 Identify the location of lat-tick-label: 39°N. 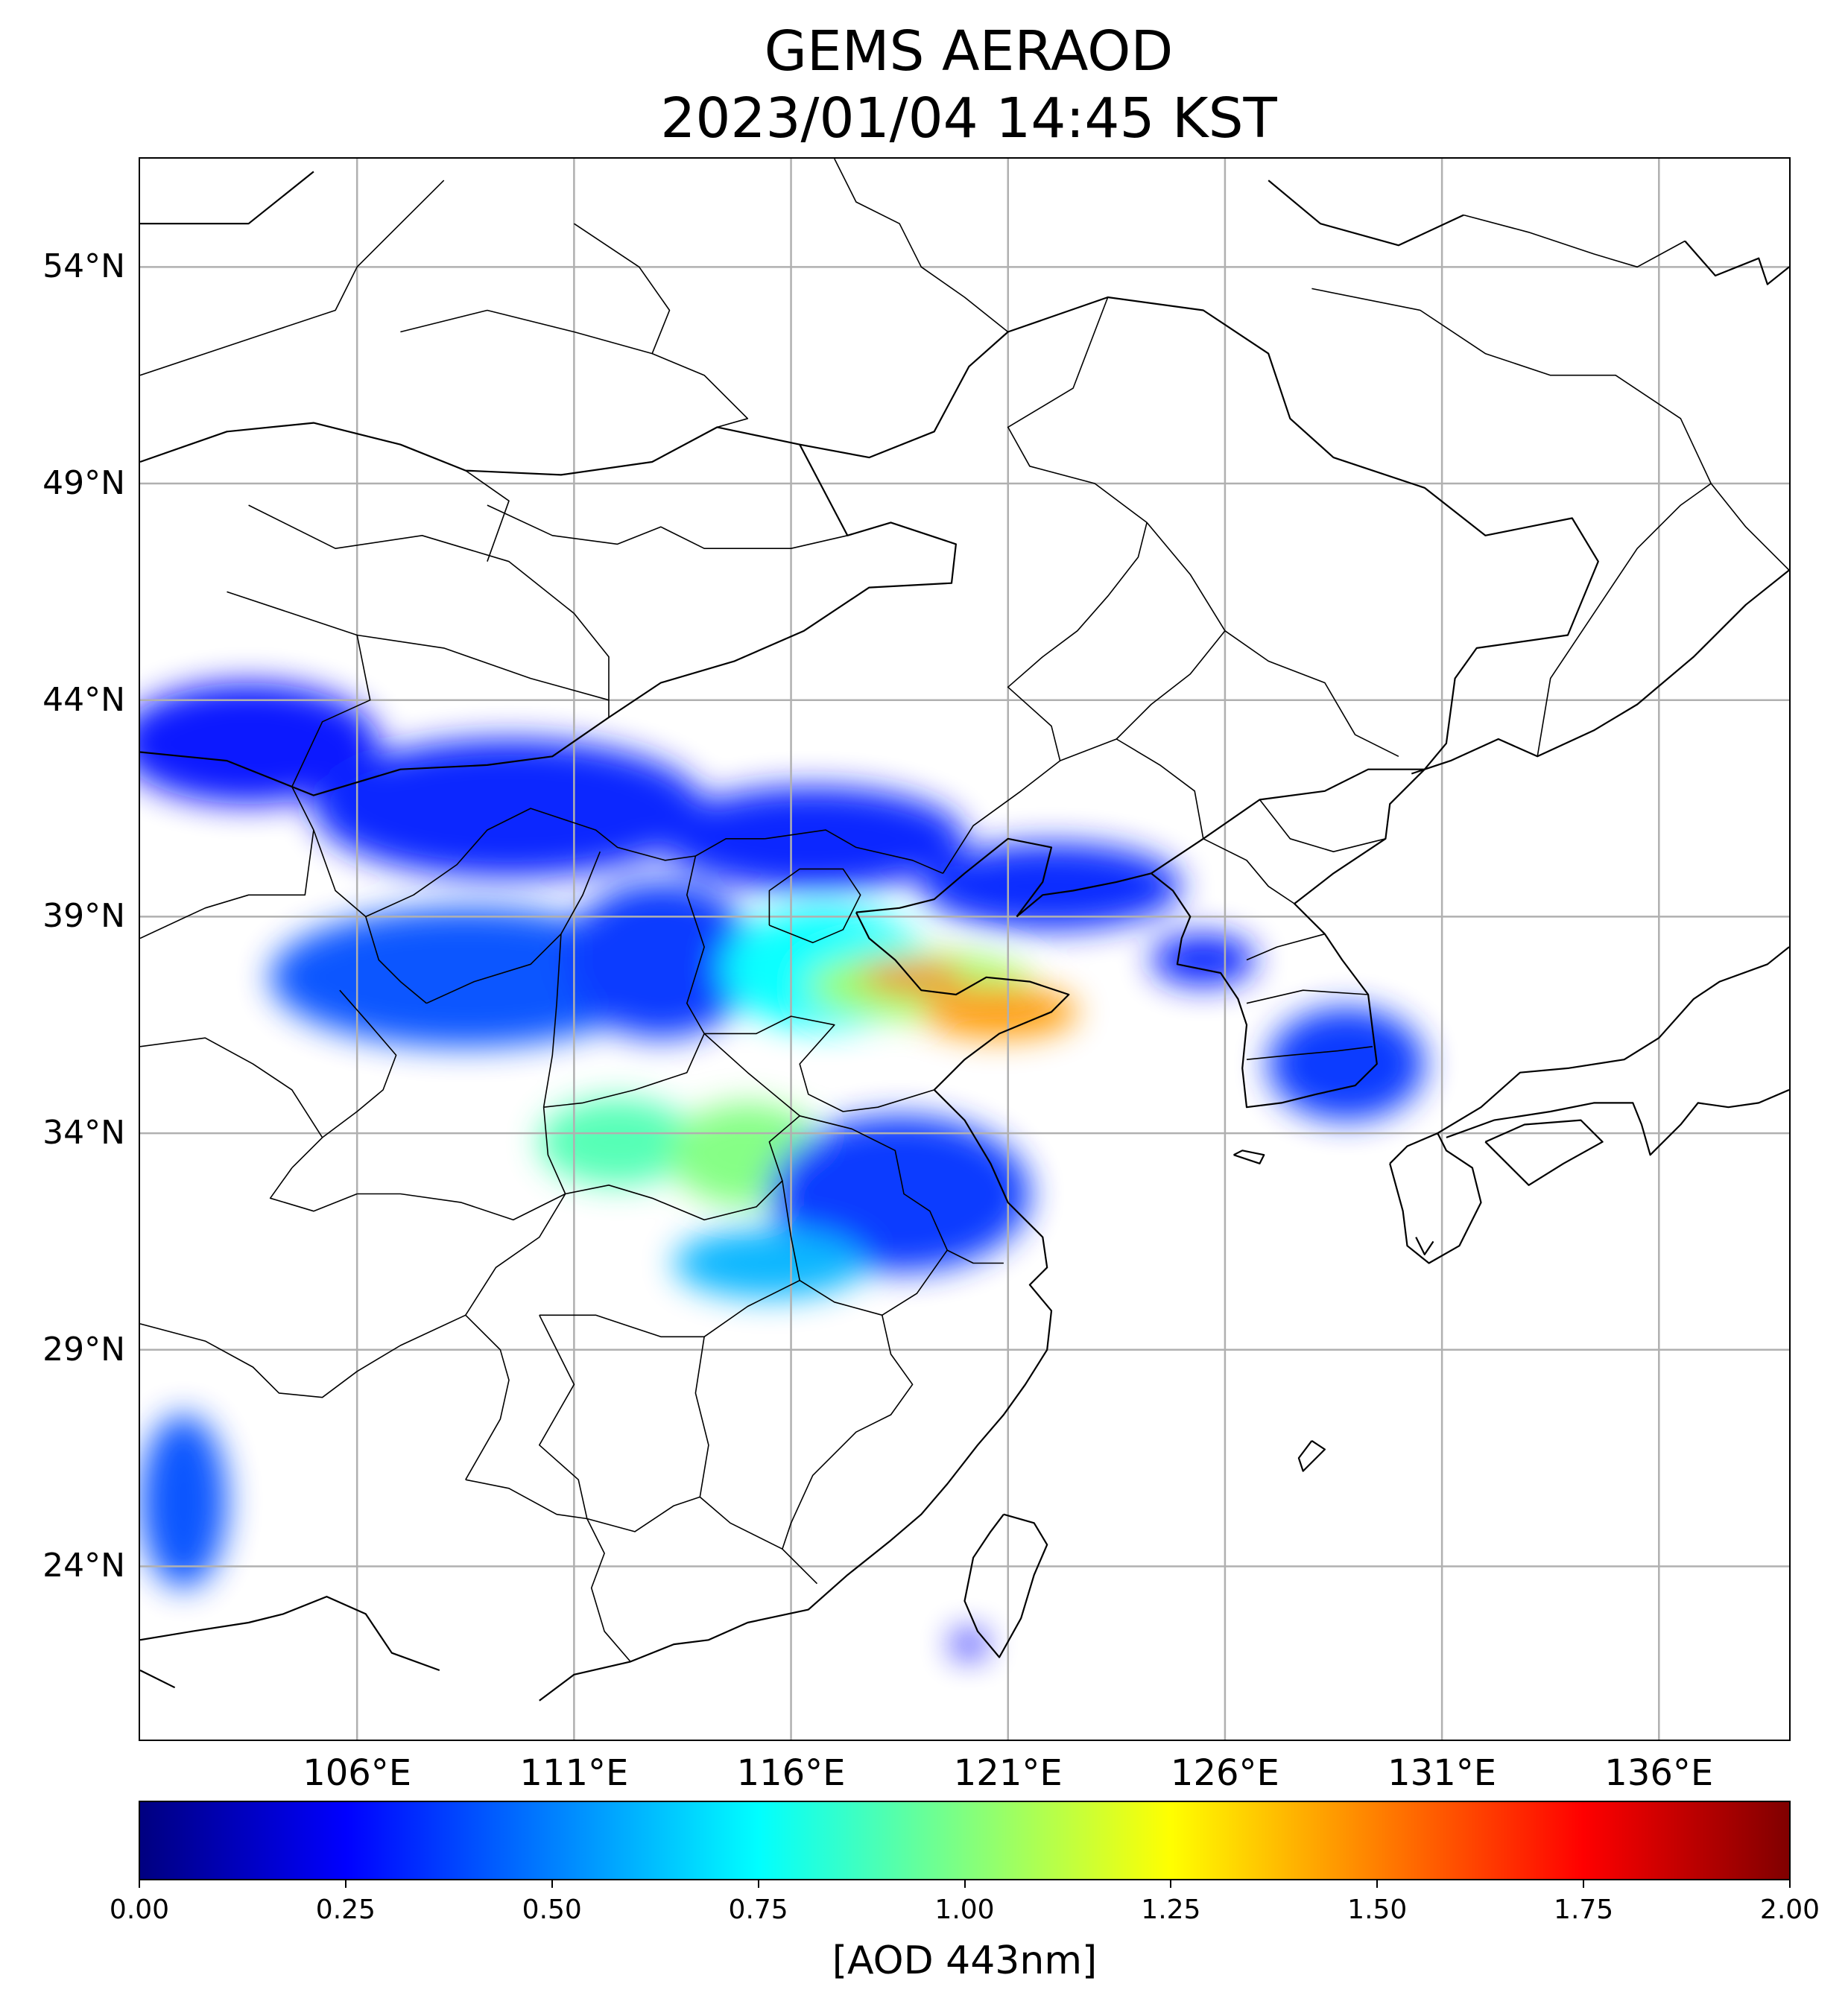
(83, 916).